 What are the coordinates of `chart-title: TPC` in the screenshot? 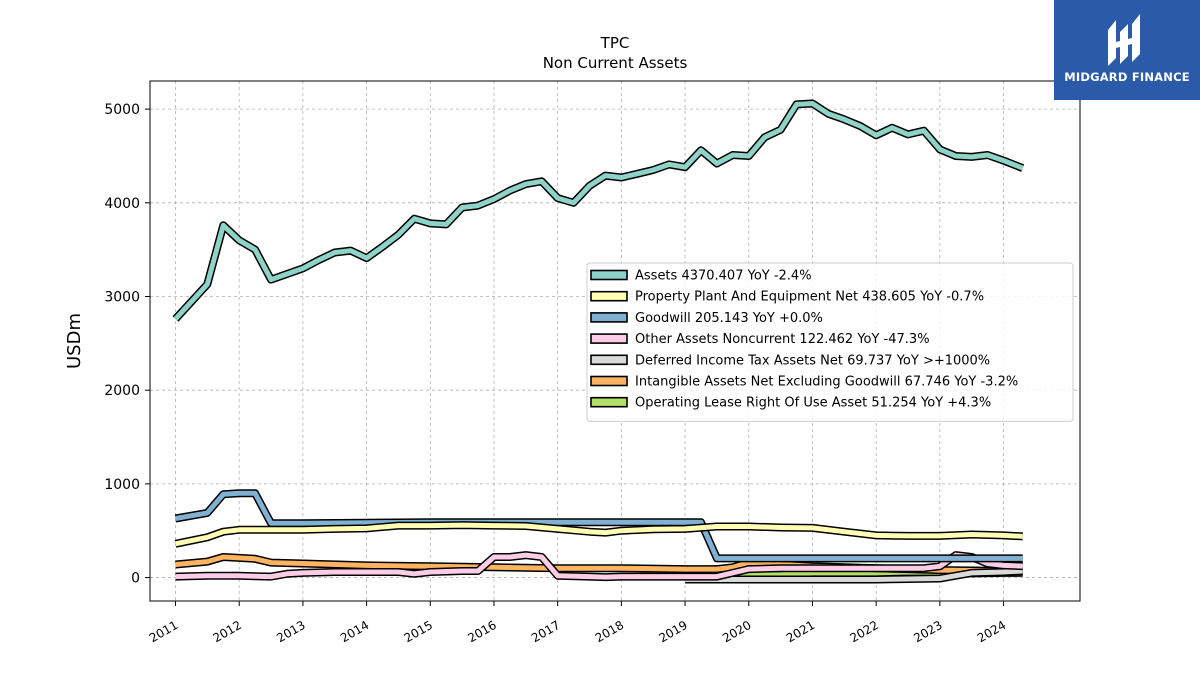 It's located at (615, 43).